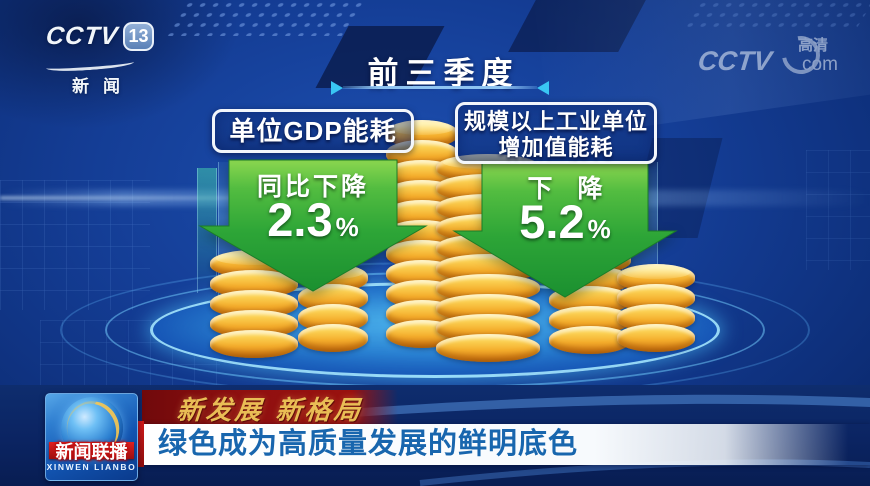 This screenshot has width=870, height=486. What do you see at coordinates (820, 64) in the screenshot?
I see `watermark-domain: com` at bounding box center [820, 64].